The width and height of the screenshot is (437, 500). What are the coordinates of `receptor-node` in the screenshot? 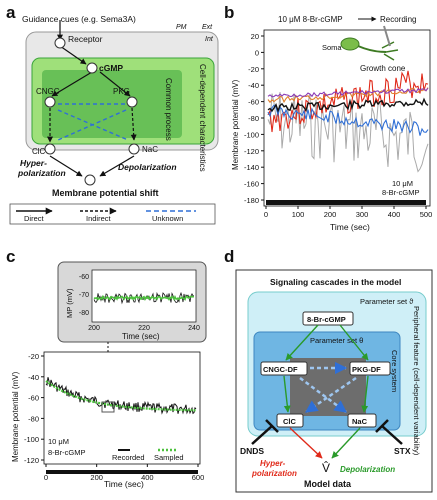 It's located at (60, 43).